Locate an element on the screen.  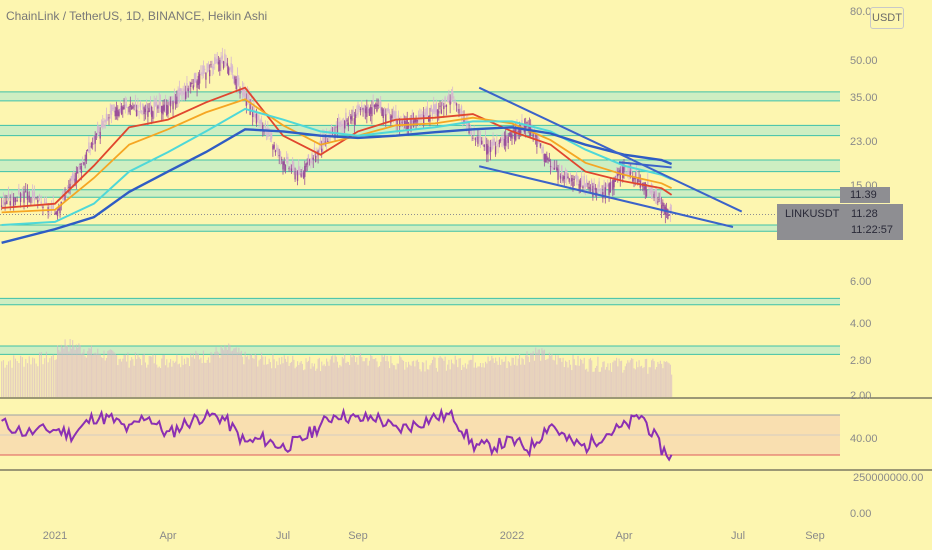
last-price-upper-value: 11.39 is located at coordinates (863, 195).